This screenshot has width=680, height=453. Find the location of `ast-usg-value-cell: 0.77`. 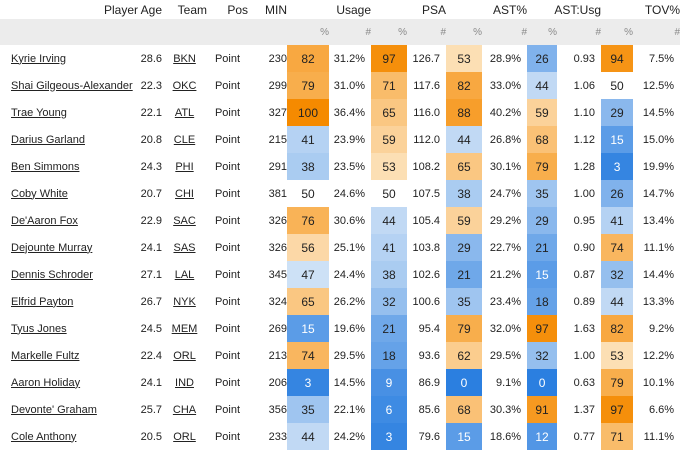

ast-usg-value-cell: 0.77 is located at coordinates (584, 436).